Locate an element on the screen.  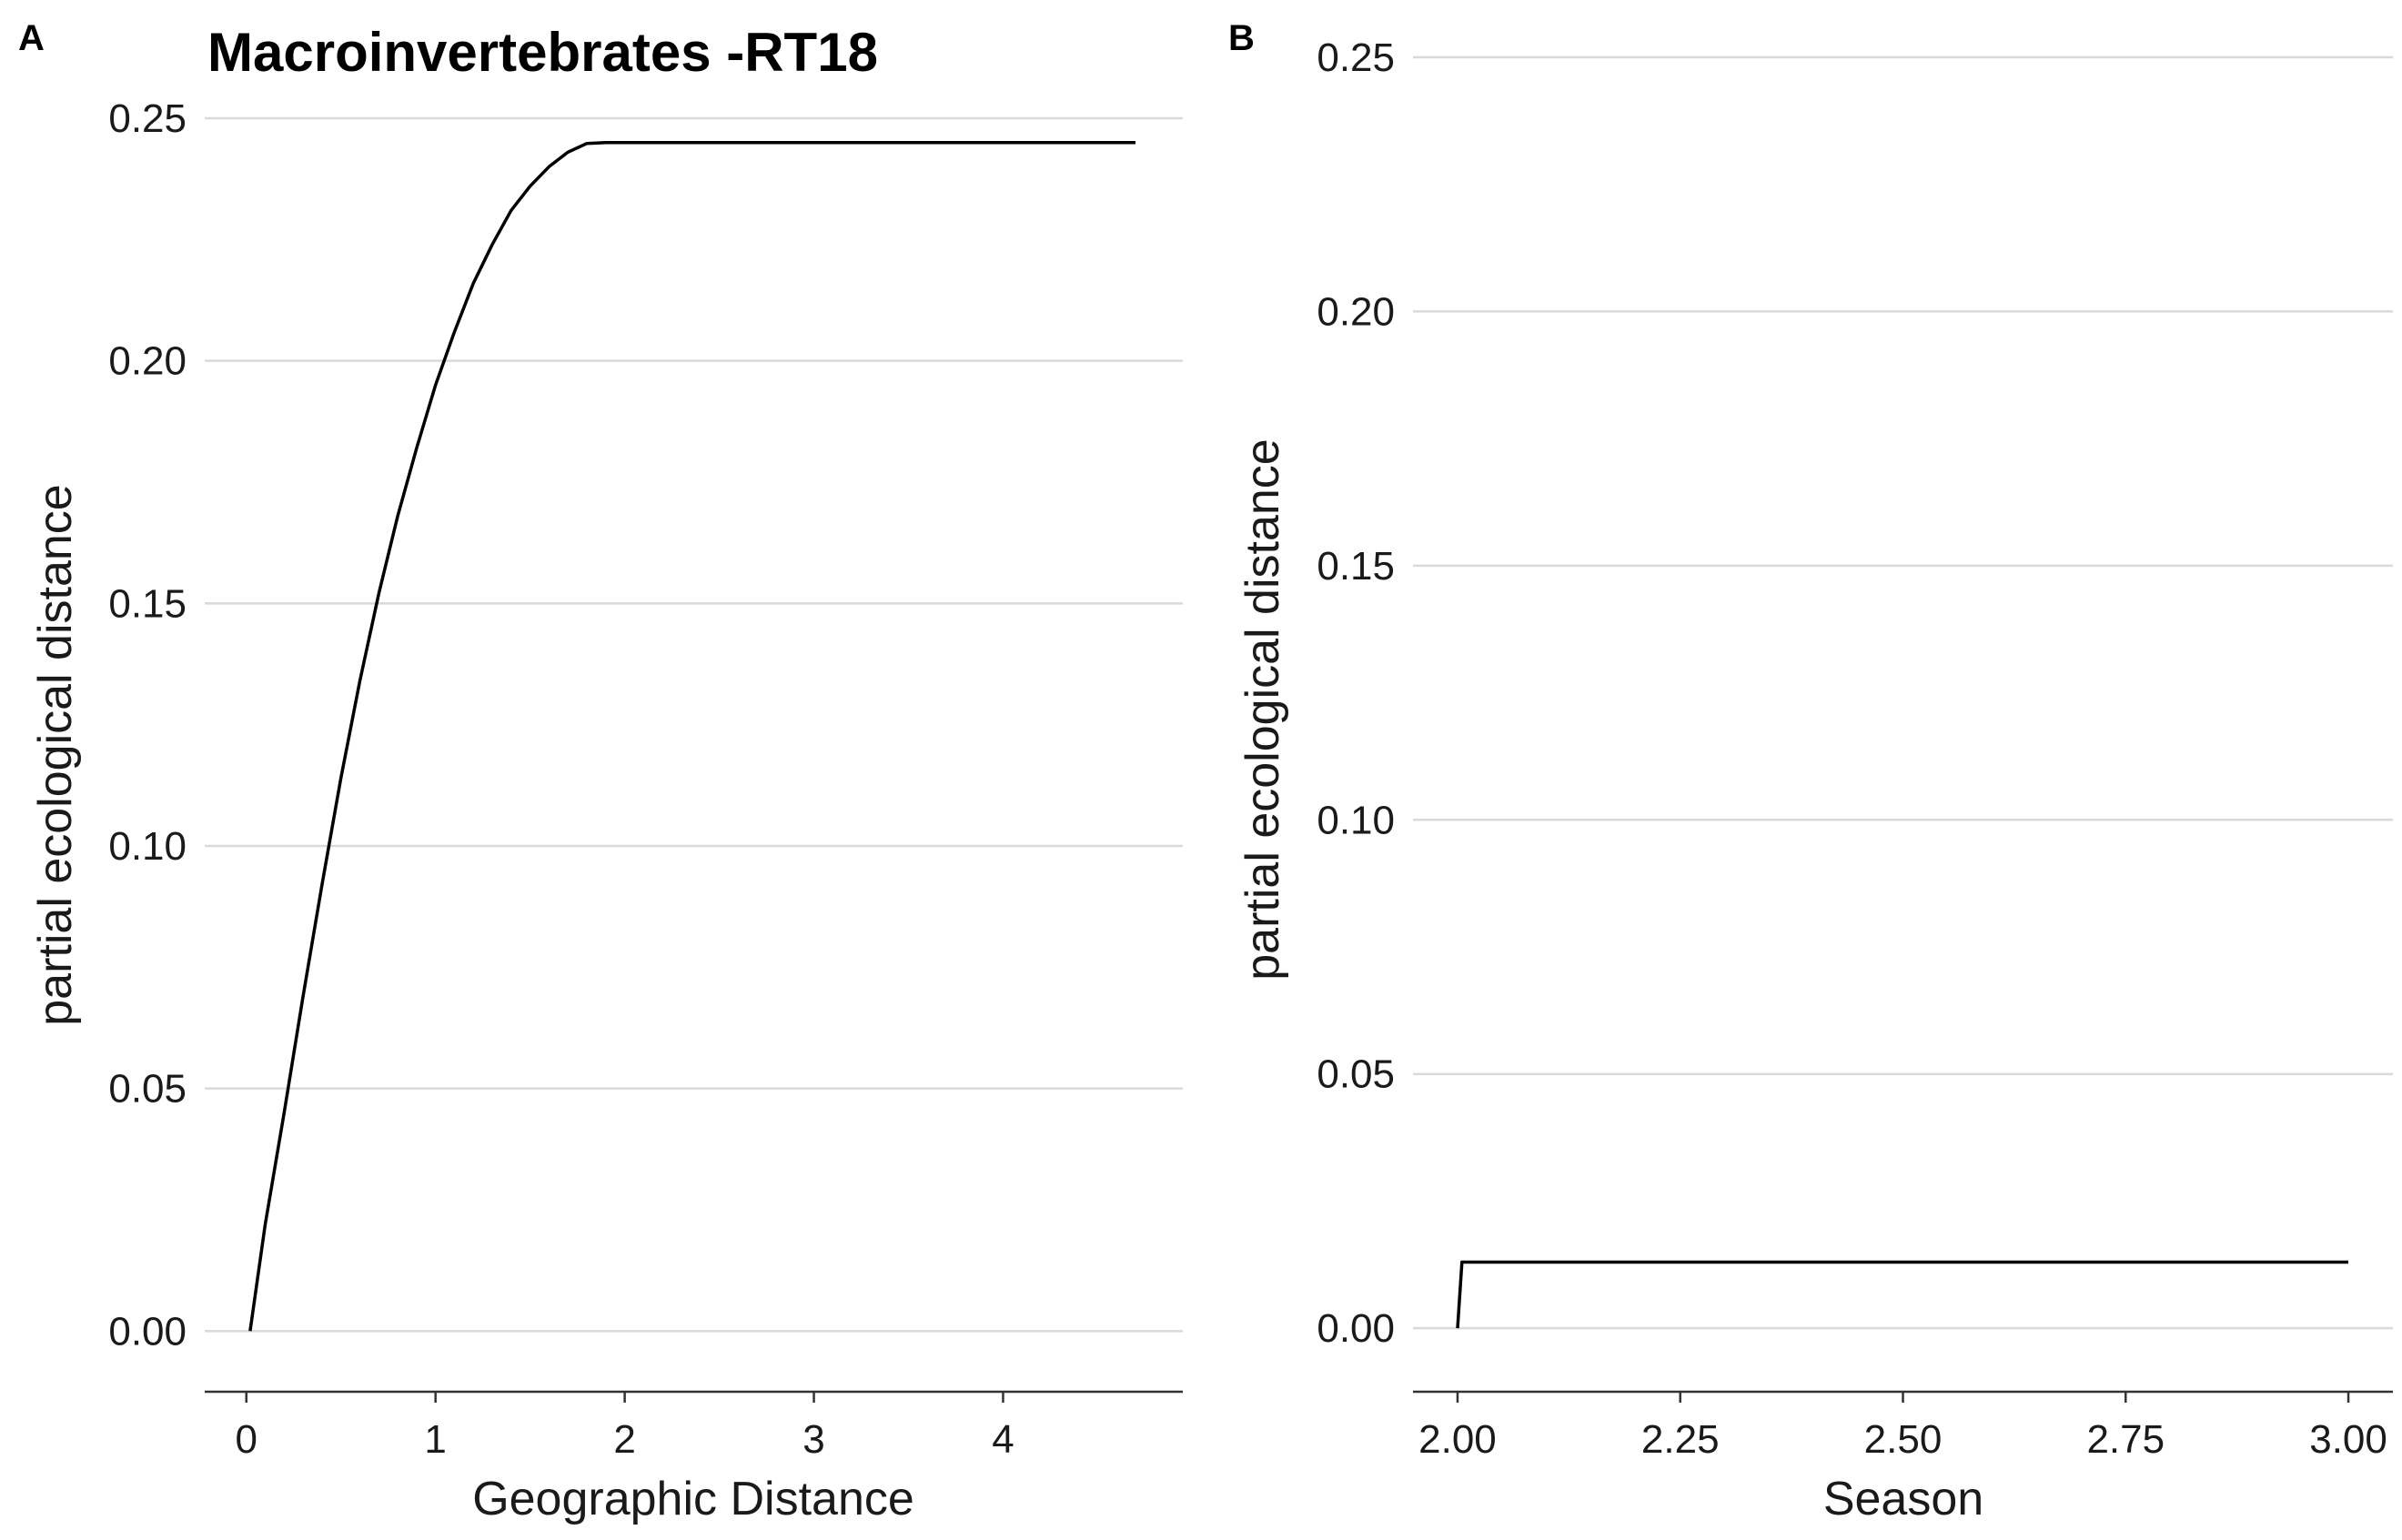
chart-title: Macroinvertebrates -RT18 is located at coordinates (542, 52).